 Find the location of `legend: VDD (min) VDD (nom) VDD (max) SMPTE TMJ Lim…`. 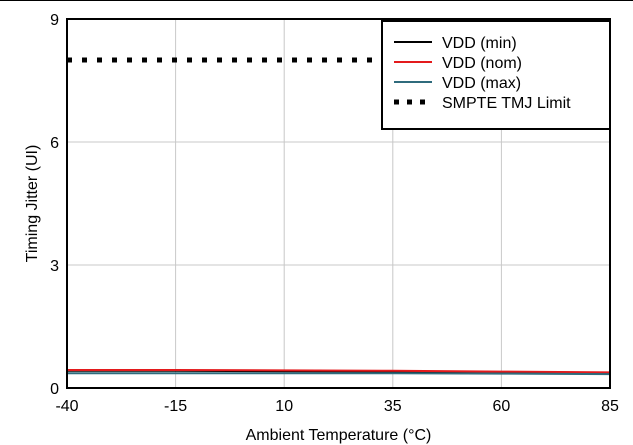

legend: VDD (min) VDD (nom) VDD (max) SMPTE TMJ Lim… is located at coordinates (496, 75).